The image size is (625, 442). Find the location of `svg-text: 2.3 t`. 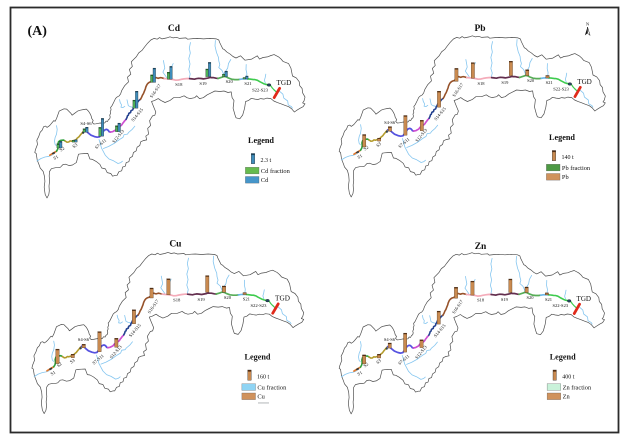

svg-text: 2.3 t is located at coordinates (266, 161).